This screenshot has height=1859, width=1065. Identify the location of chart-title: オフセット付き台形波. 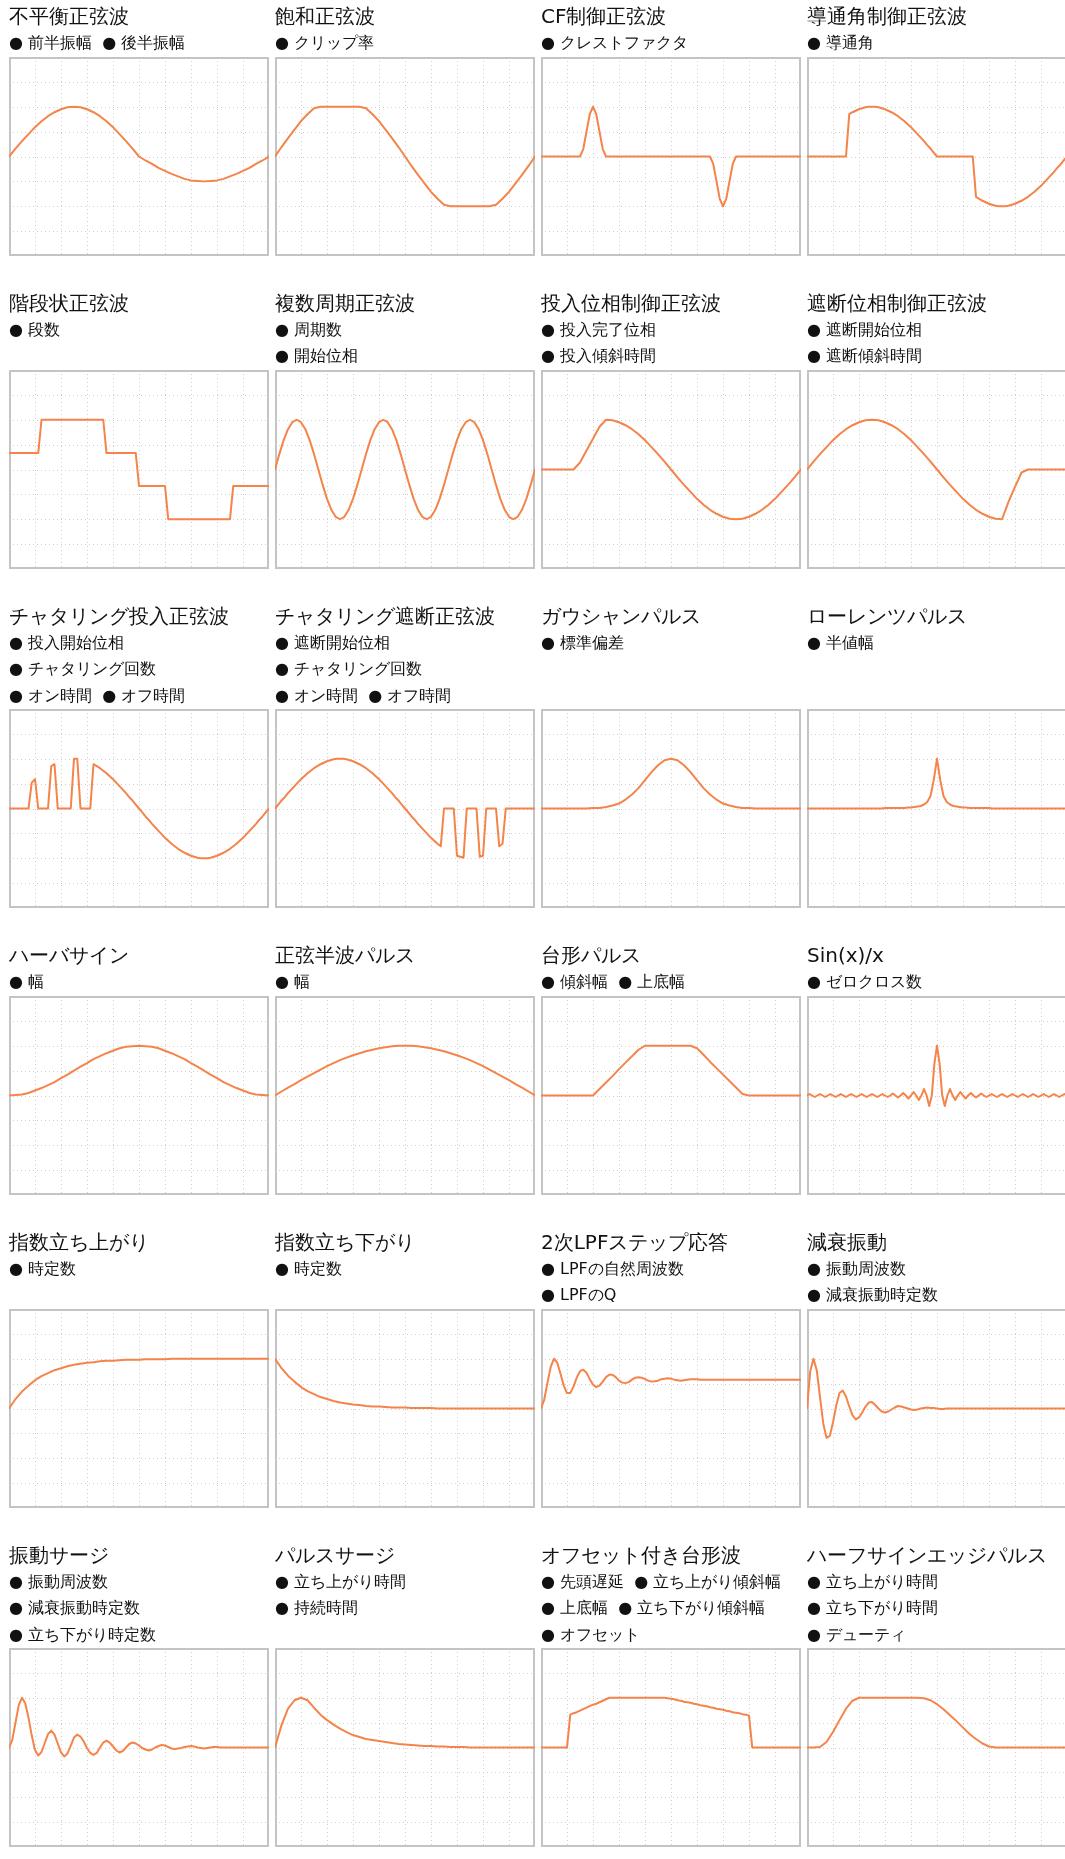
(641, 1555).